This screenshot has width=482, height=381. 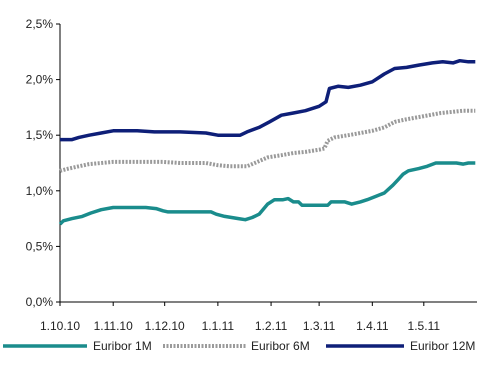 What do you see at coordinates (40, 191) in the screenshot?
I see `y-tick-label: 1,0%` at bounding box center [40, 191].